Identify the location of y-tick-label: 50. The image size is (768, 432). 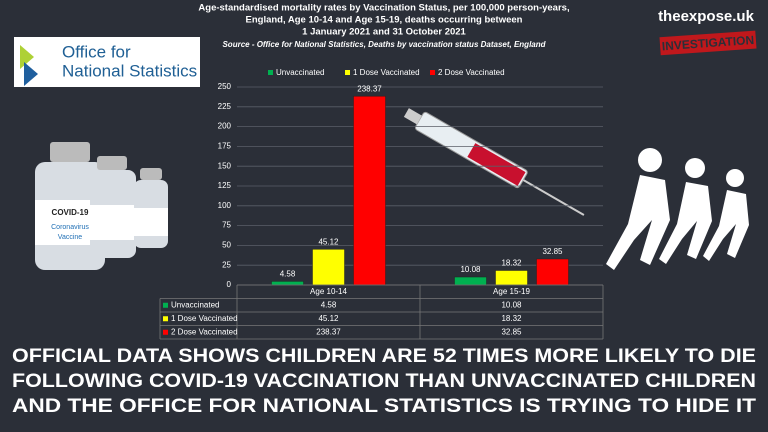
(226, 245).